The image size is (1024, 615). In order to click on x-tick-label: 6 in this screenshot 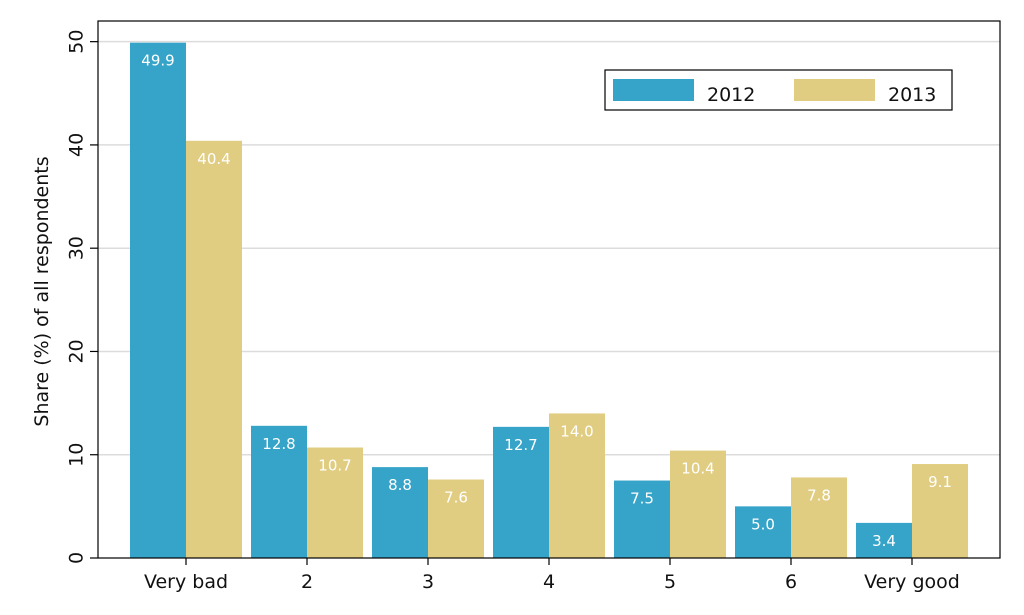, I will do `click(791, 582)`.